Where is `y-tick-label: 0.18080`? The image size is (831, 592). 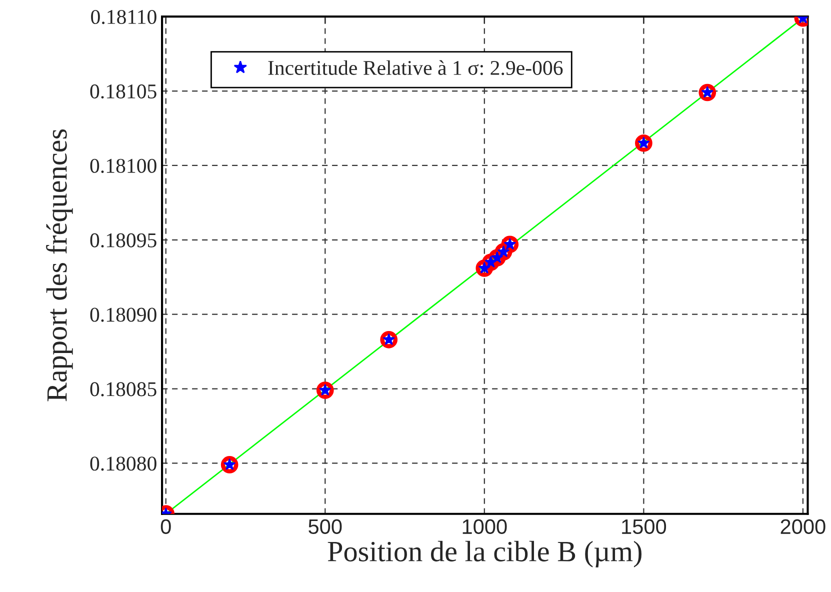
y-tick-label: 0.18080 is located at coordinates (123, 463).